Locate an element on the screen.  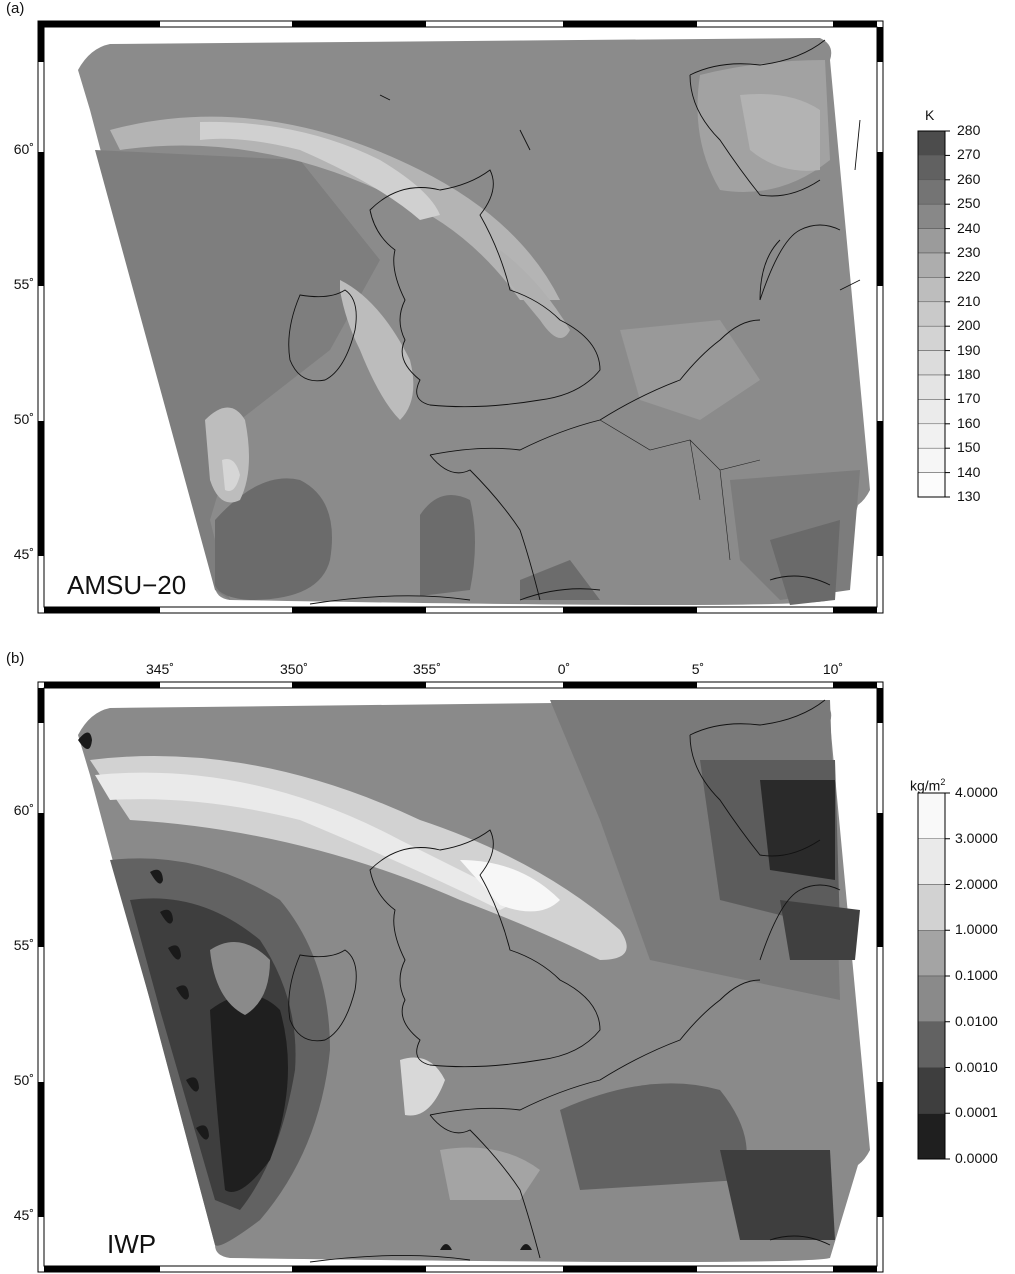
colorbar-tick-label: 190 is located at coordinates (969, 349).